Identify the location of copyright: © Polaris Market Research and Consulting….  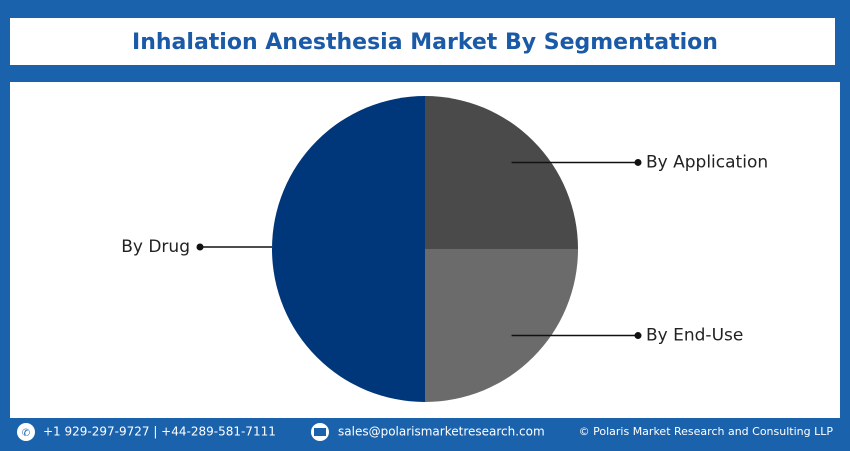
(706, 431).